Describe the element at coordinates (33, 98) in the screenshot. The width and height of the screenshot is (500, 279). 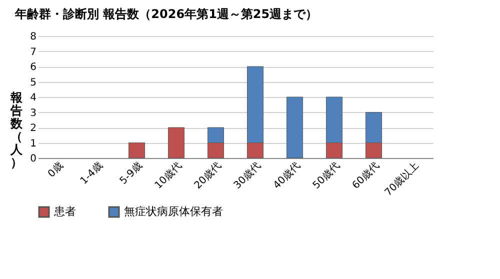
I see `y-tick-label: 4` at that location.